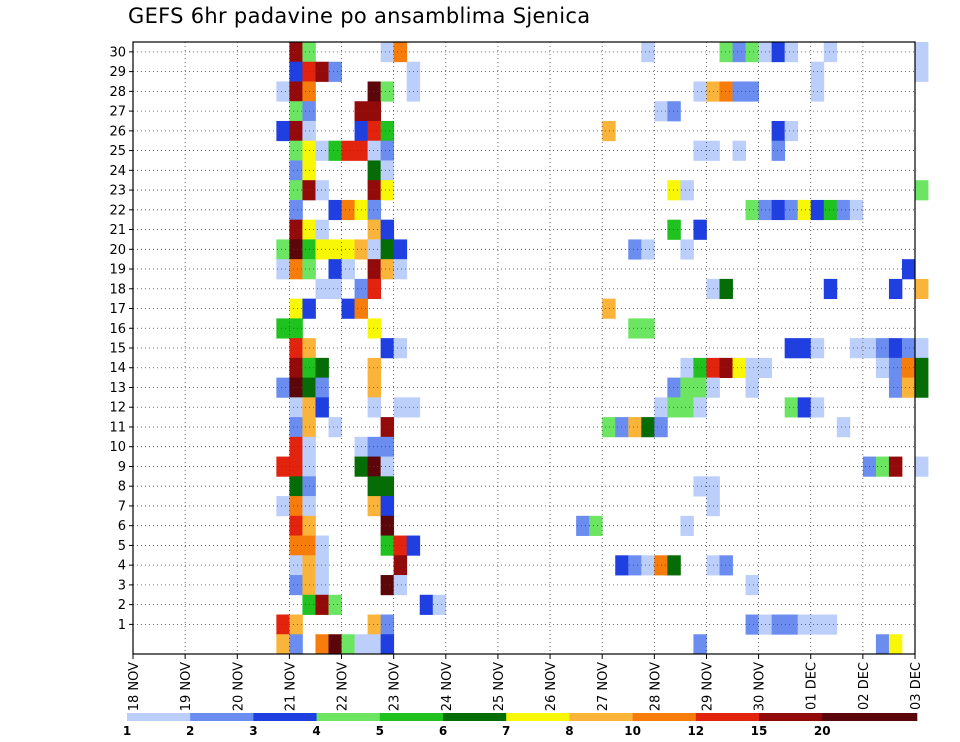 The width and height of the screenshot is (960, 742). Describe the element at coordinates (117, 151) in the screenshot. I see `y-tick-label: 25` at that location.